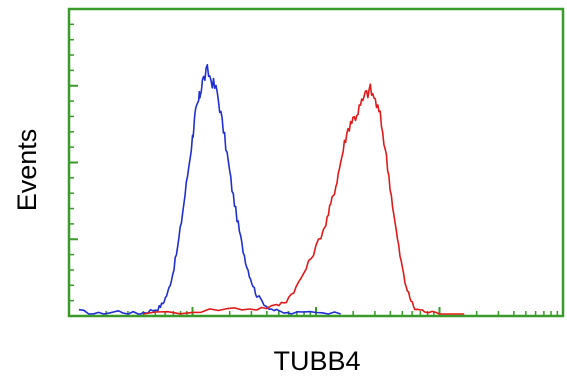  I want to click on x-axis-title: TUBB4, so click(316, 361).